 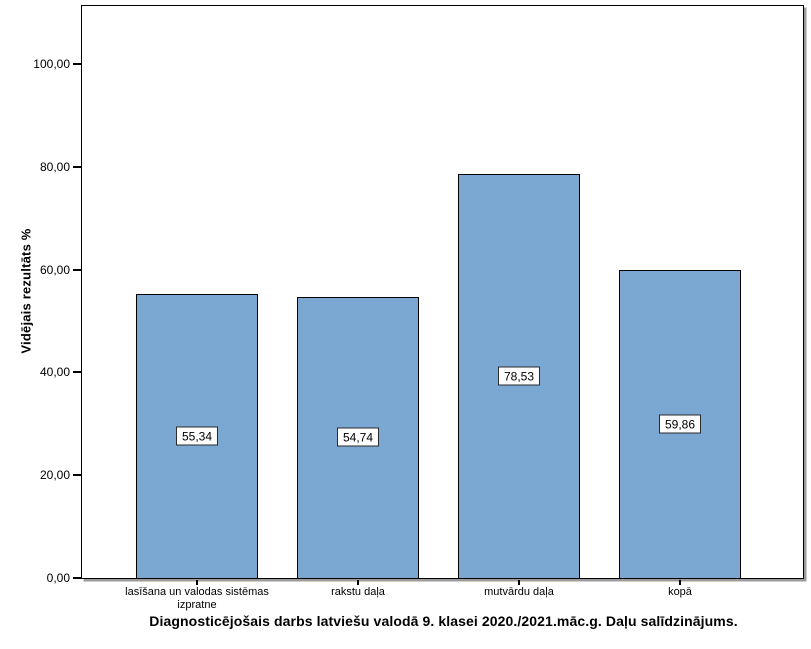 What do you see at coordinates (58, 578) in the screenshot?
I see `y-tick-label: 0,00` at bounding box center [58, 578].